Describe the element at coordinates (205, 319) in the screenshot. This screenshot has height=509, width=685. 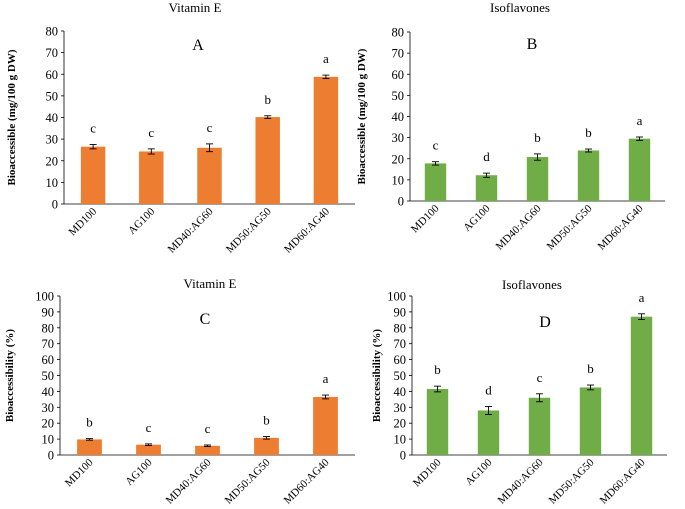
I see `panel-label: C` at that location.